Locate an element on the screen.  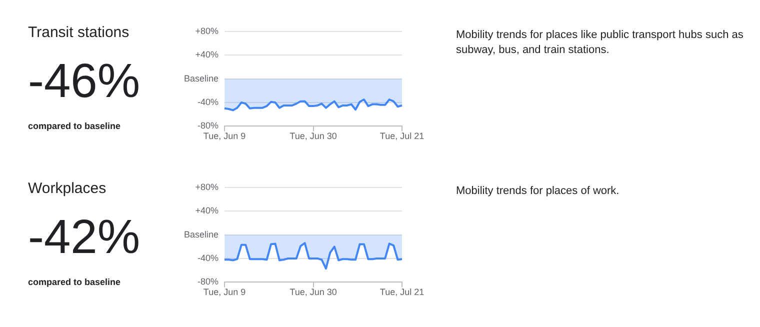
text: Mobility trends for places of work. is located at coordinates (538, 191).